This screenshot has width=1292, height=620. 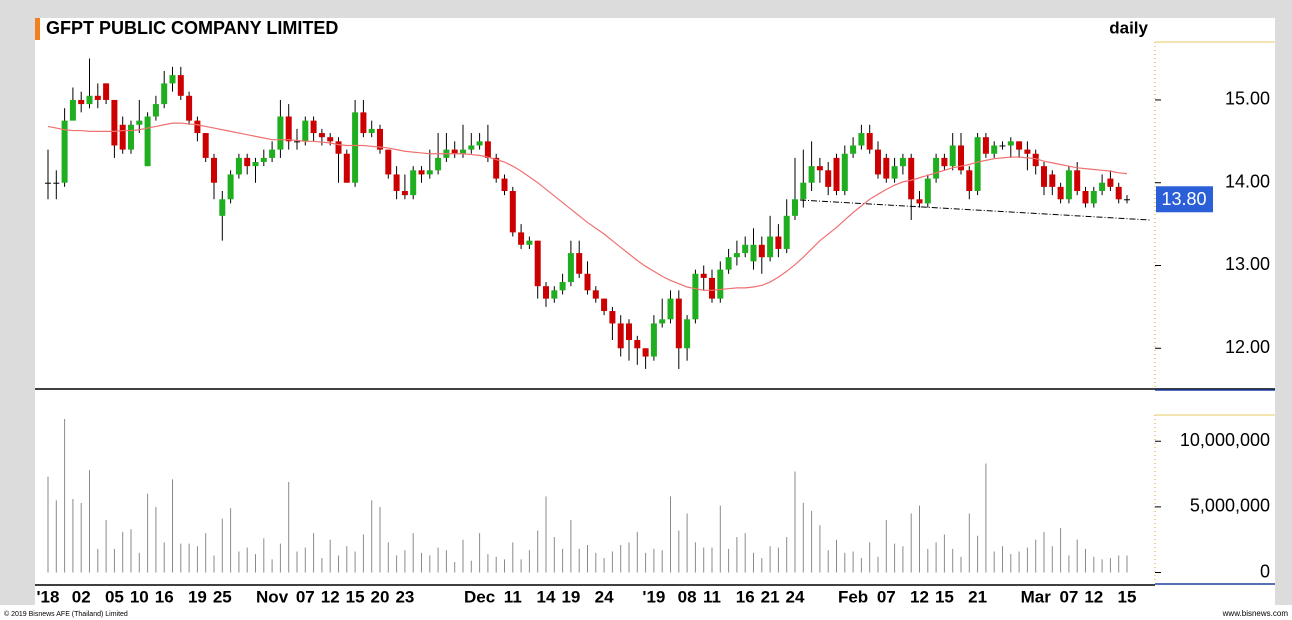 I want to click on website: www.bisnews.com, so click(x=1255, y=613).